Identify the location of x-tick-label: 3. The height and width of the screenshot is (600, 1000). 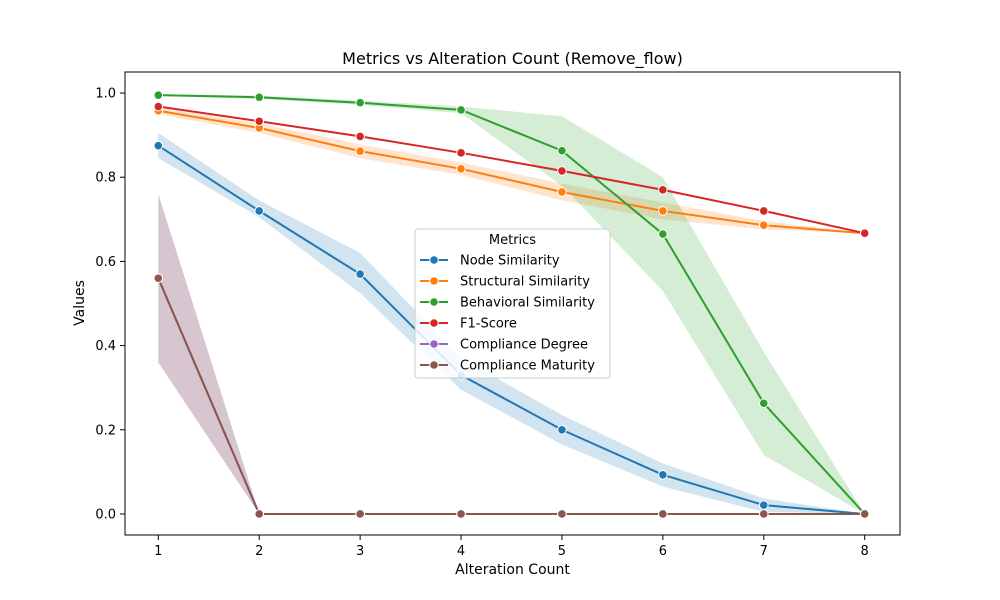
(360, 551).